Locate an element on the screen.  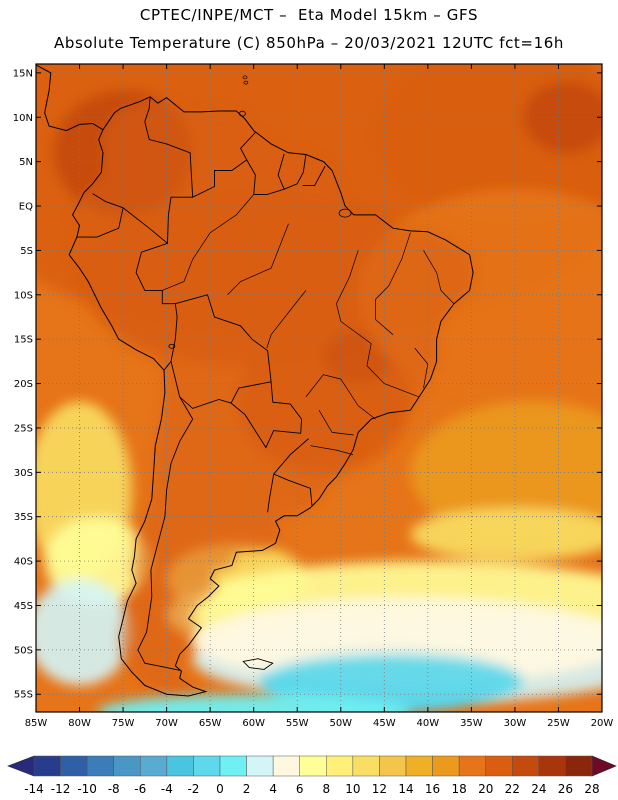
lat-label-15S: 15S is located at coordinates (23, 340).